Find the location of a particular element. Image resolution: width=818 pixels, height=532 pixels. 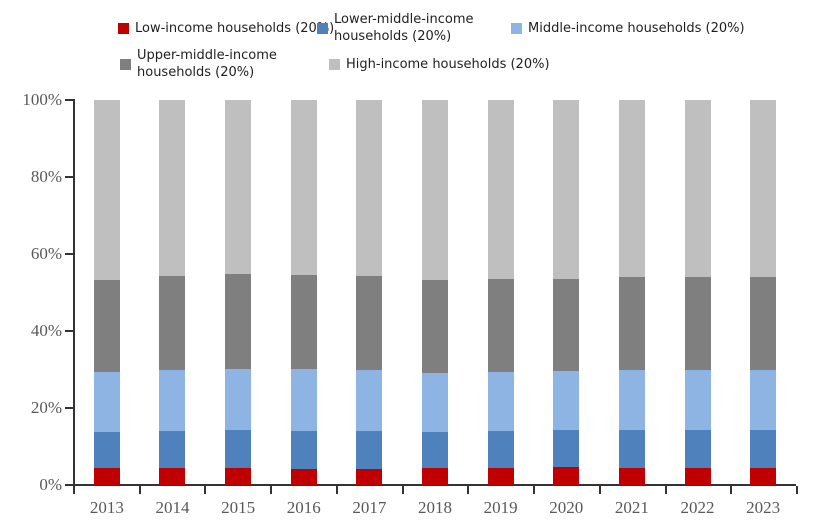

bar-segment-2022-series4 is located at coordinates (697, 189).